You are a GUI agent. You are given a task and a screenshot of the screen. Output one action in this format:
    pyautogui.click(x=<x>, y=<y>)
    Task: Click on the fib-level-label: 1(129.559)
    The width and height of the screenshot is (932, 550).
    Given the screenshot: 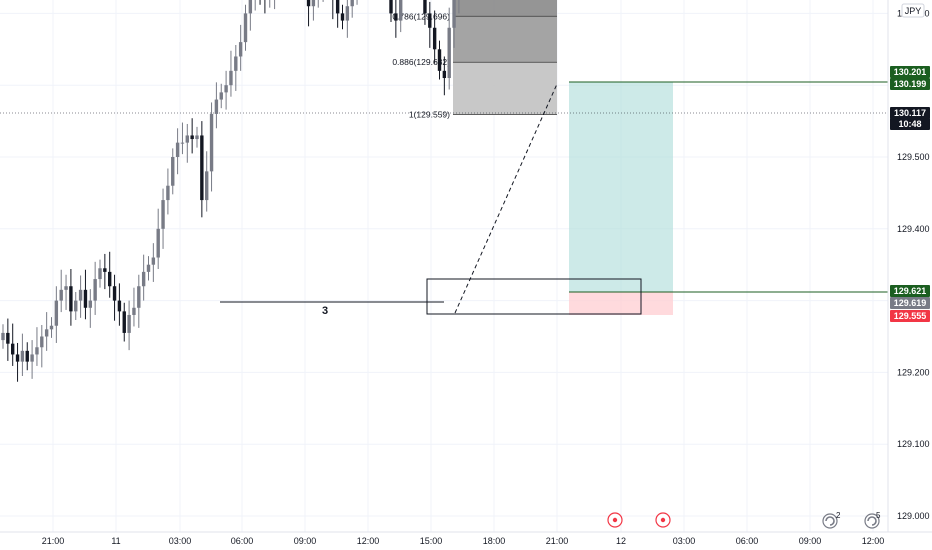 What is the action you would take?
    pyautogui.click(x=429, y=115)
    